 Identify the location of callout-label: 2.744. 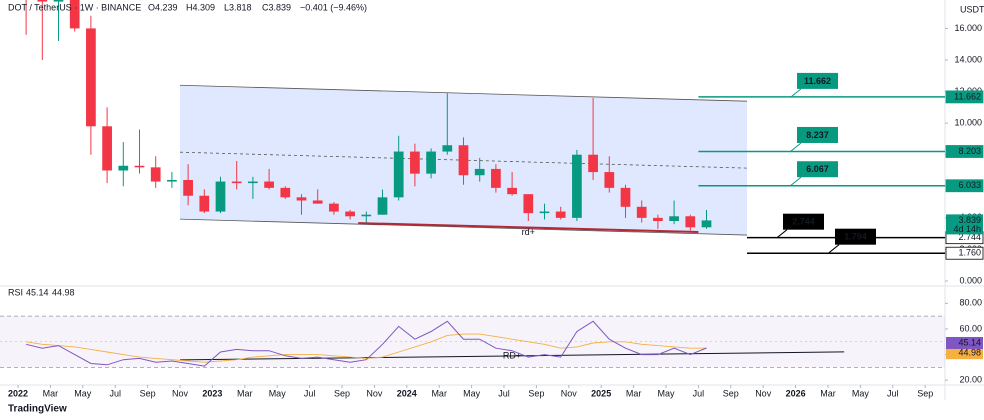
(803, 222).